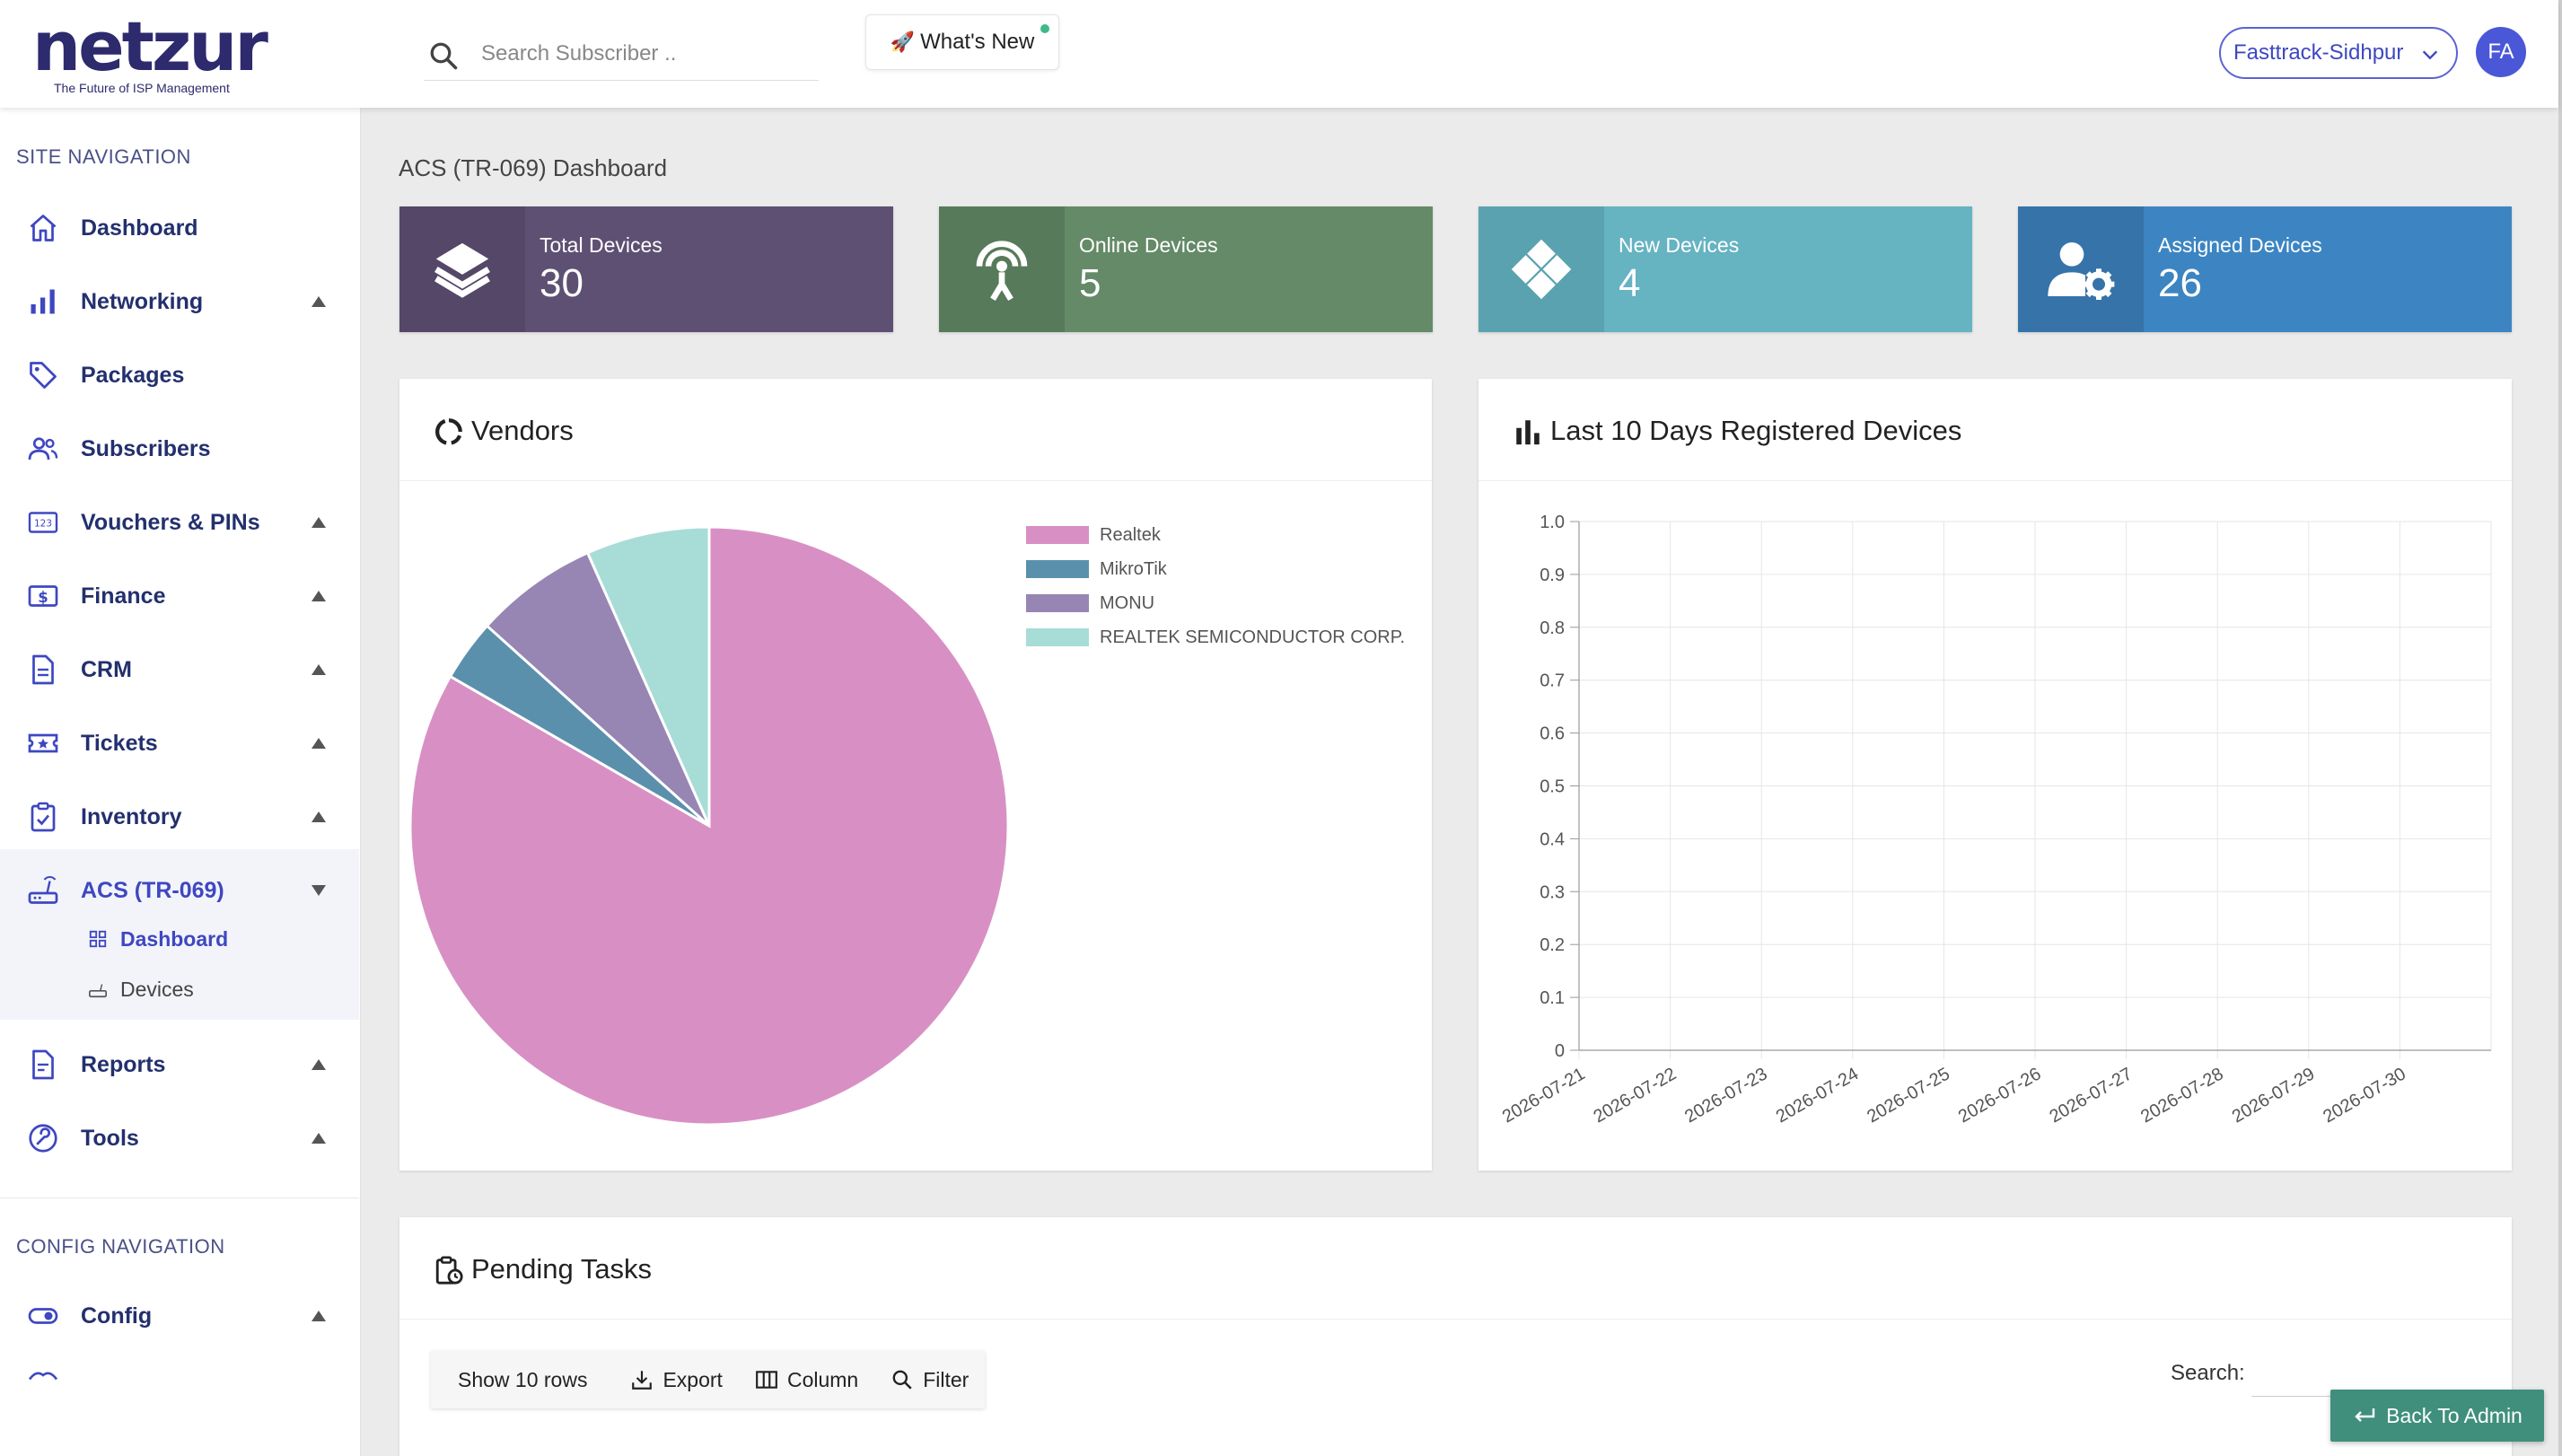 This screenshot has width=2562, height=1456. Describe the element at coordinates (43, 522) in the screenshot. I see `pin-code-icon: 123` at that location.